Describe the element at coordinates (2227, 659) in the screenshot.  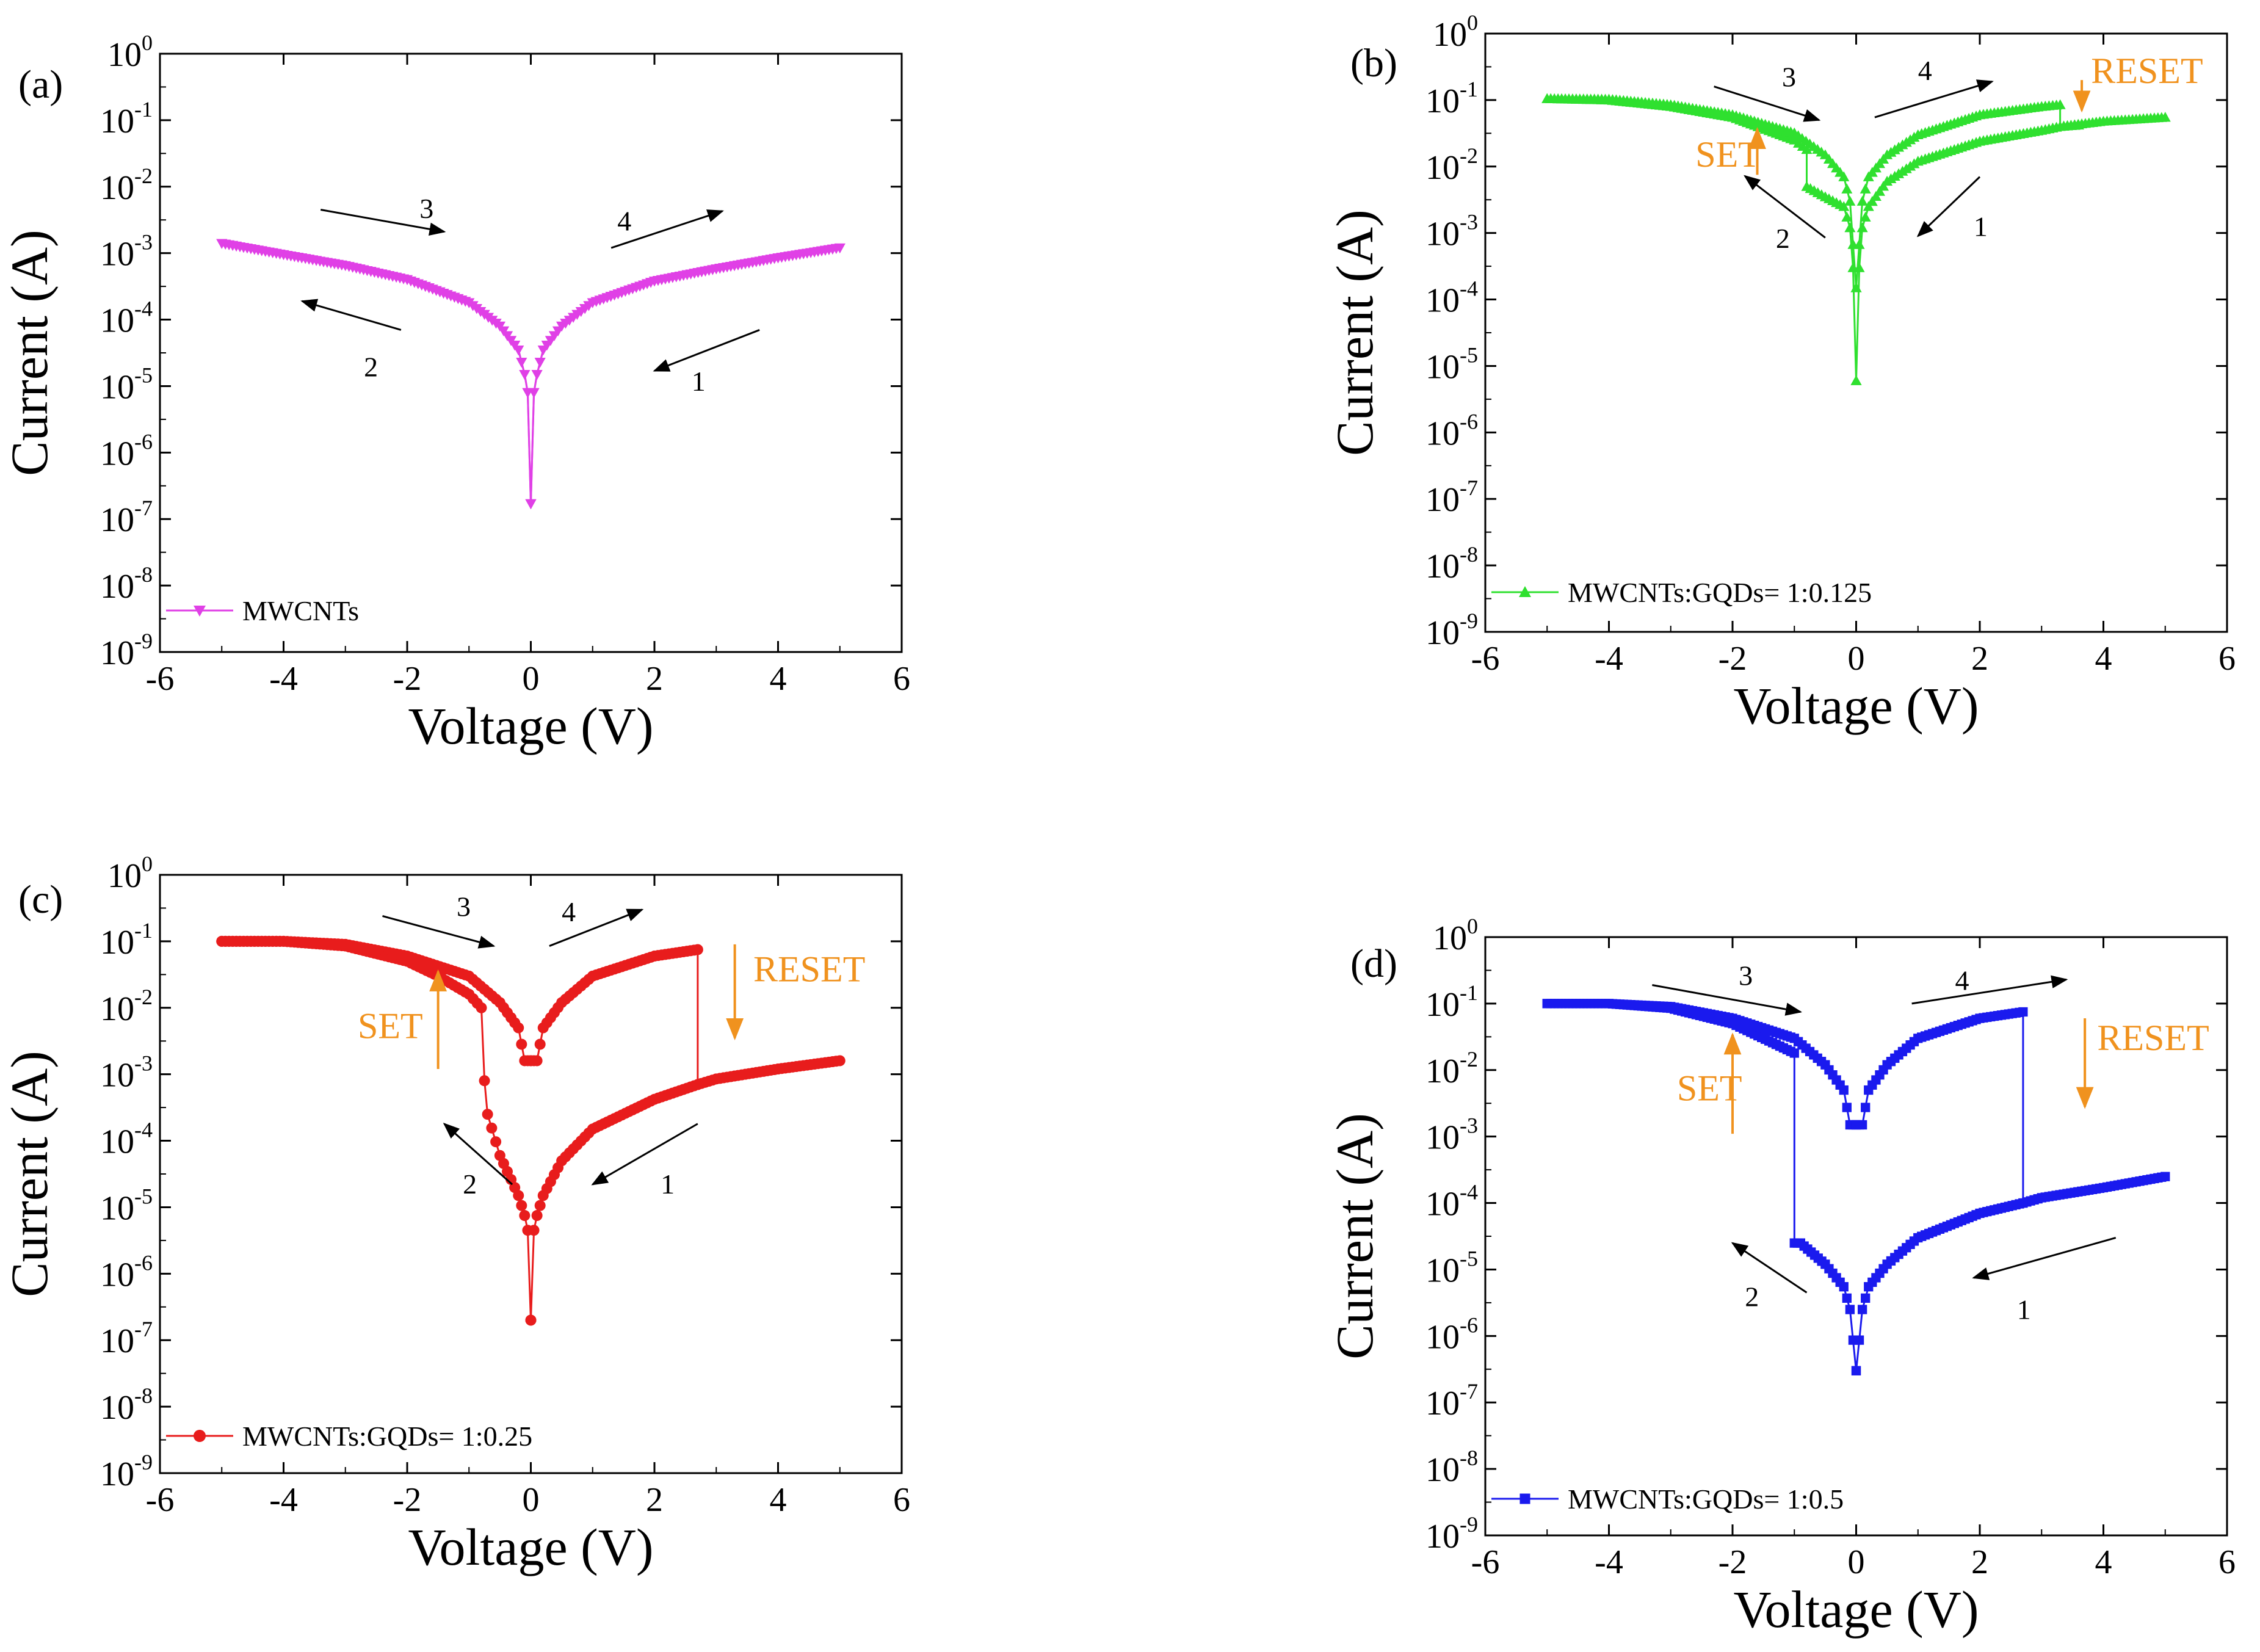
I see `x-tick-label: 6` at that location.